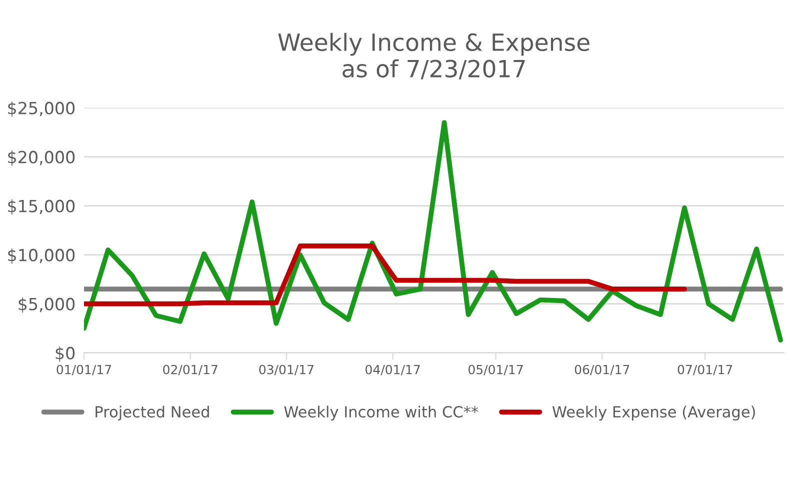 This screenshot has width=800, height=490. What do you see at coordinates (705, 370) in the screenshot?
I see `x-tick-label: 07/01/17` at bounding box center [705, 370].